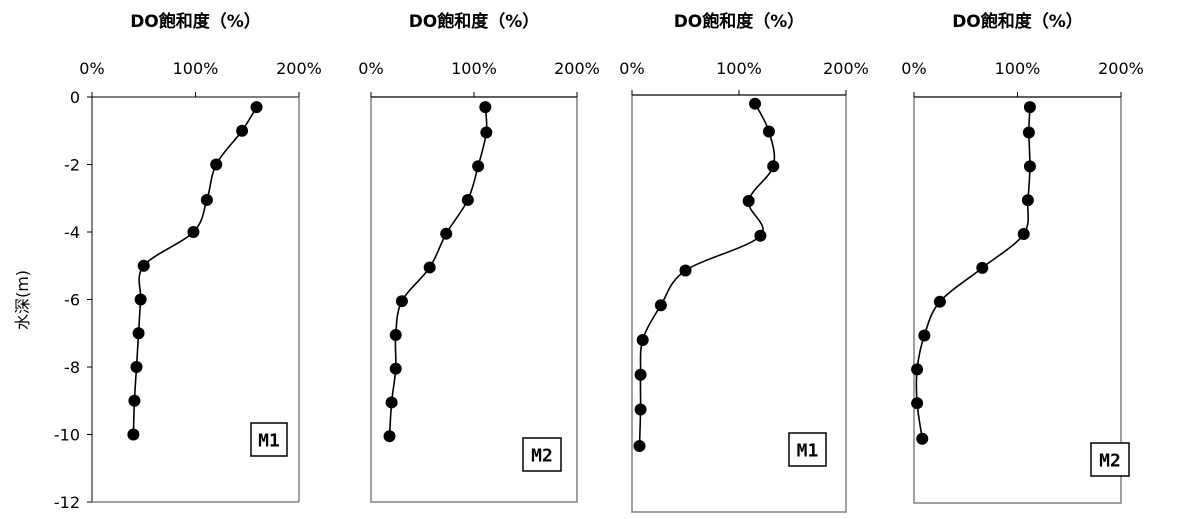  Describe the element at coordinates (195, 270) in the screenshot. I see `panel-1-series-line` at that location.